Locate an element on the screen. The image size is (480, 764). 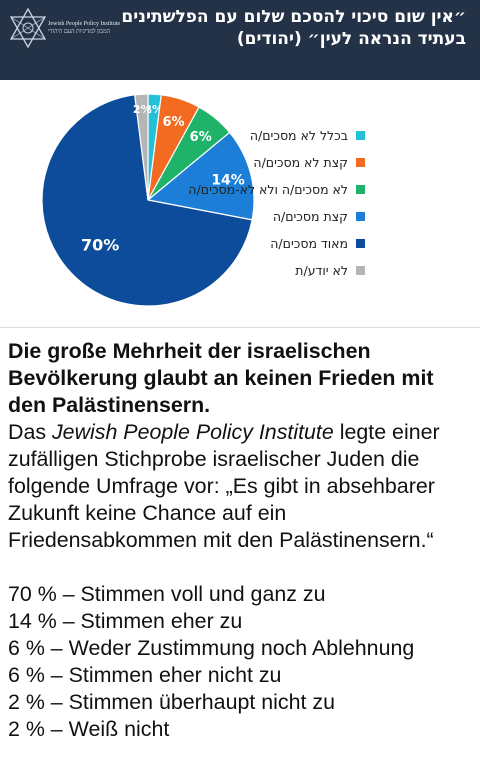
article-body-institute: Jewish People Policy Institute is located at coordinates (192, 432).